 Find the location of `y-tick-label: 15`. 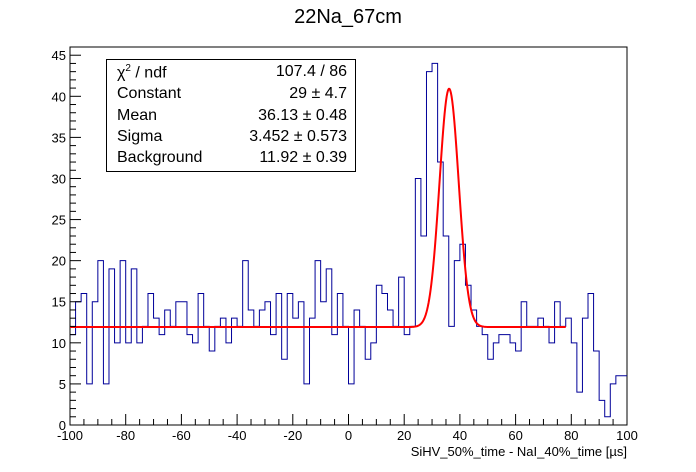

y-tick-label: 15 is located at coordinates (59, 302).